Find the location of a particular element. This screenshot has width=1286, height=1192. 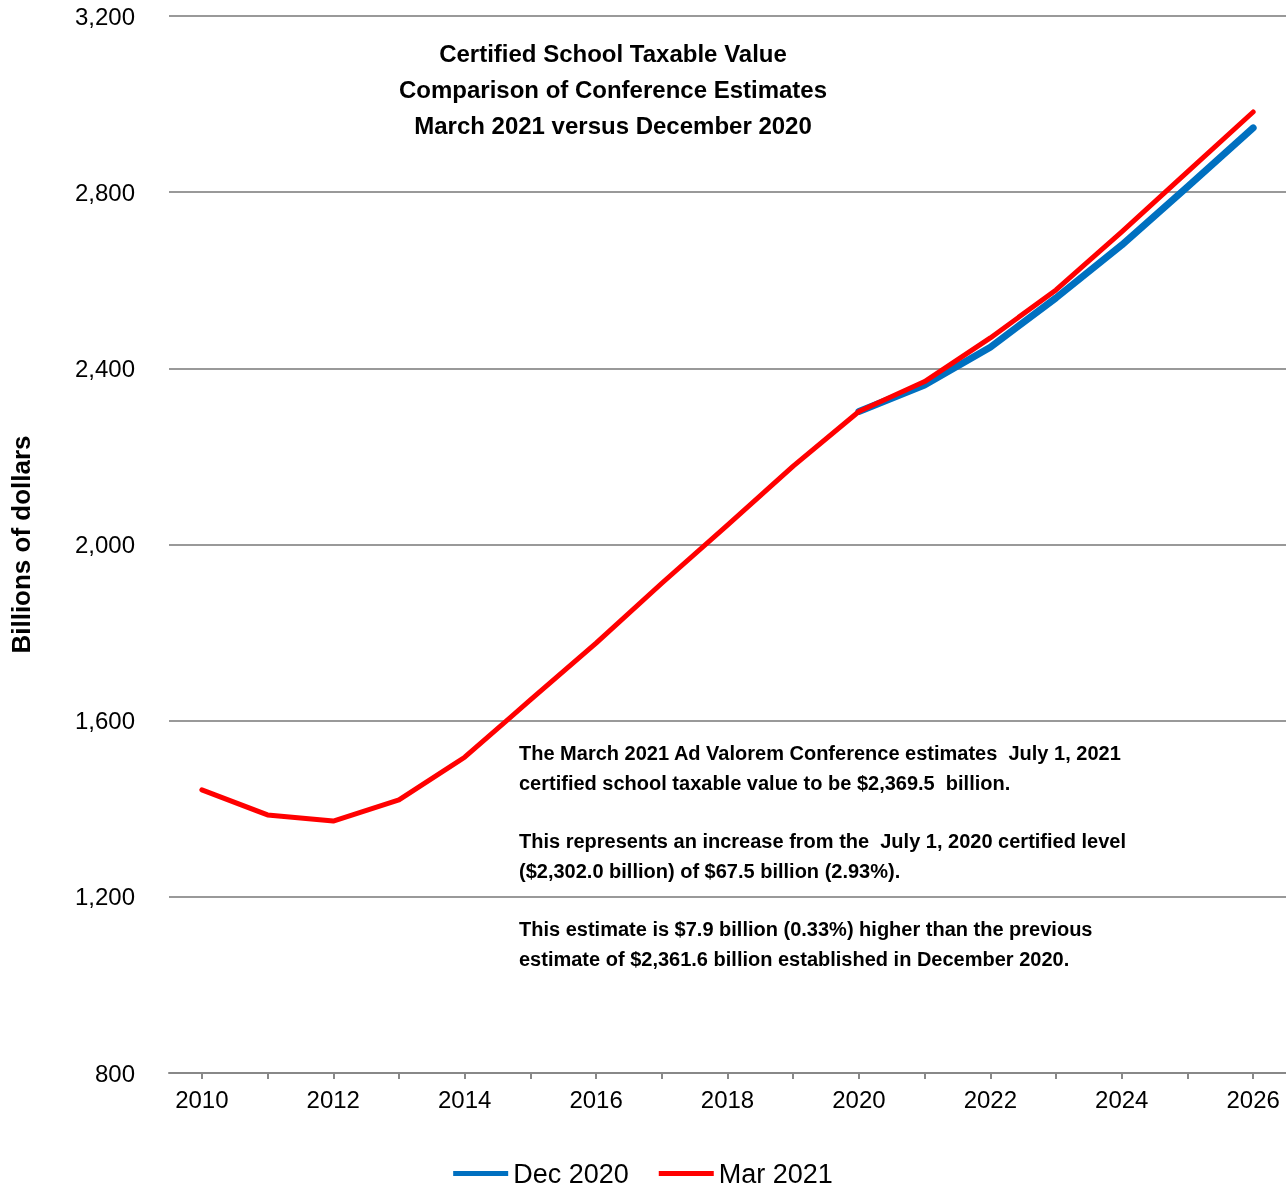

y-axis-title: Billions of dollars is located at coordinates (21, 544).